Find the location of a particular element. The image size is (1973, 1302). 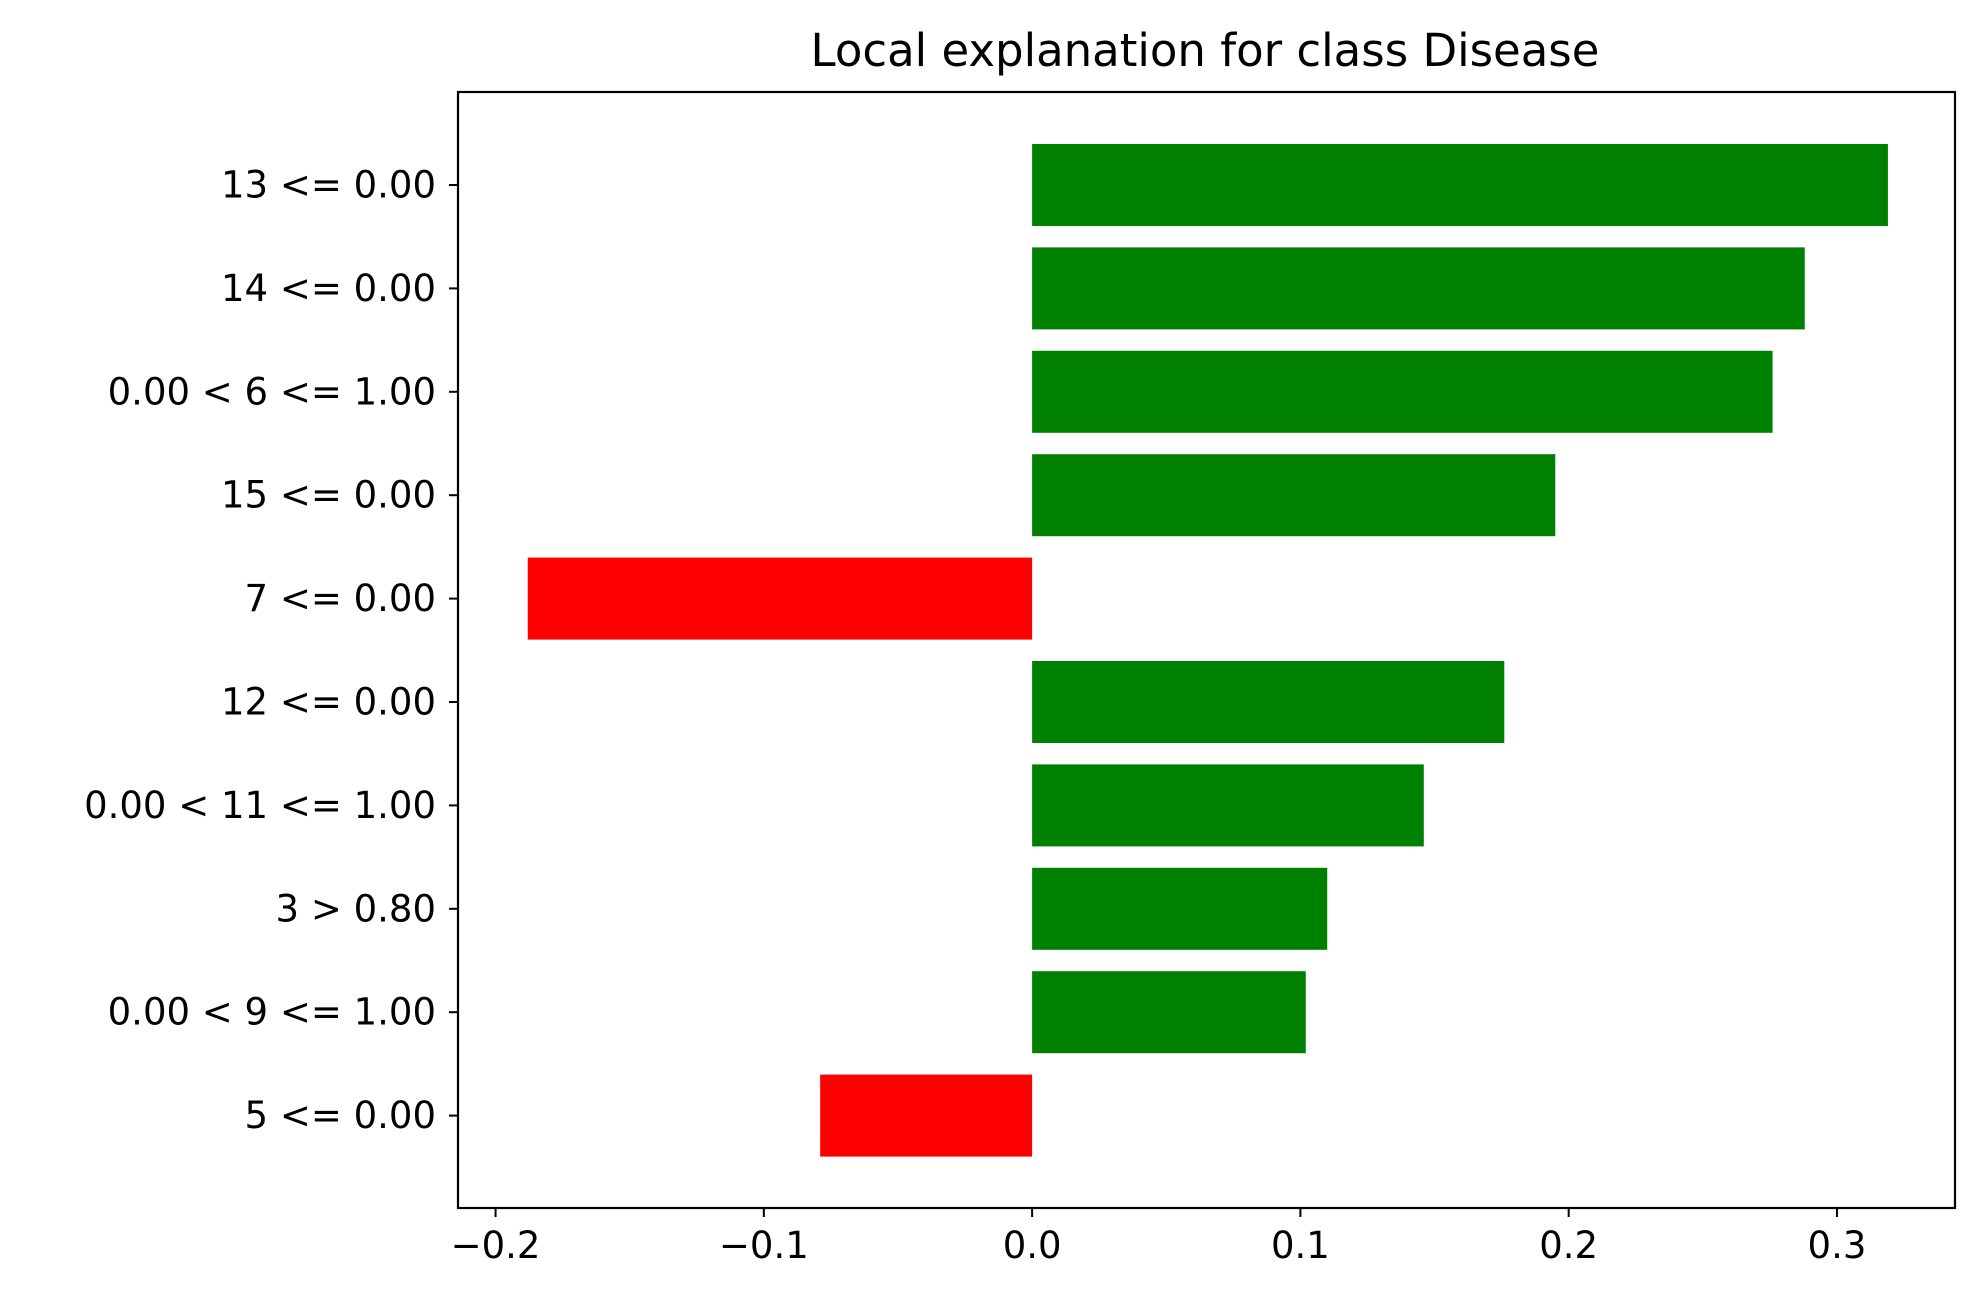

y-tick-label: 12 <= 0.00 is located at coordinates (328, 702).